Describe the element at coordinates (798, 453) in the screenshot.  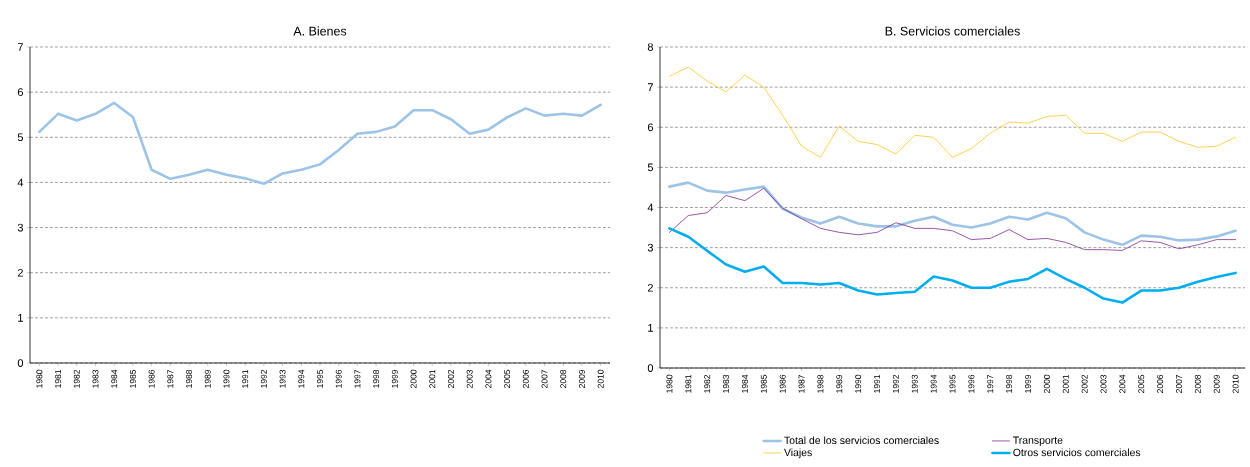
I see `legend-label: Viajes` at that location.